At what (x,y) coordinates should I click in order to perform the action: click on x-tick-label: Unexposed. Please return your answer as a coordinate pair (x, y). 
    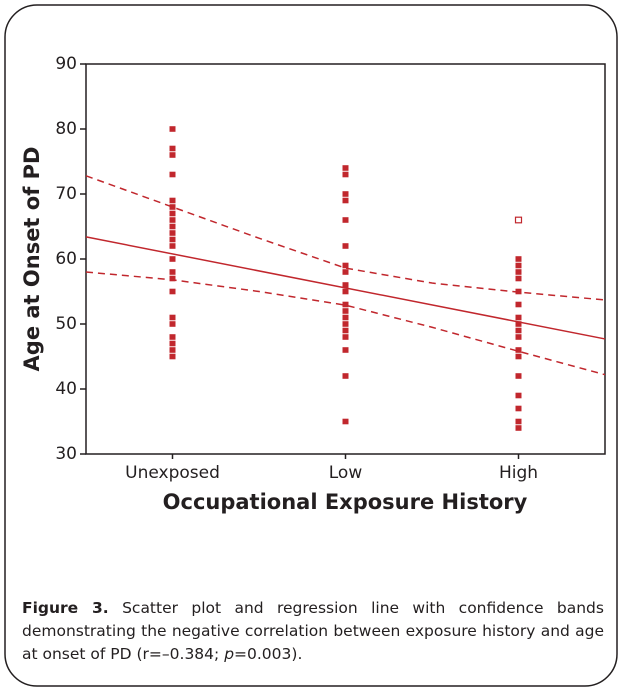
    Looking at the image, I should click on (172, 473).